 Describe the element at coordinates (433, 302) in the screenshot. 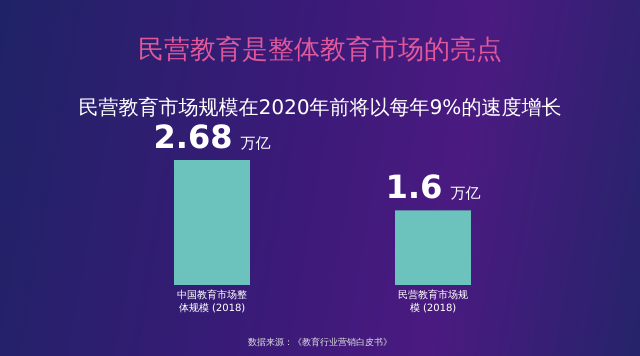

I see `x-tick-label: 民营教育市场规模 (2018)` at that location.